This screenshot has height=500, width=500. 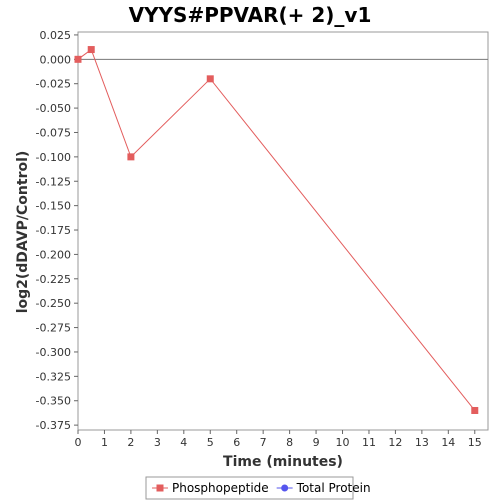 I want to click on x-tick-label: 12, so click(x=395, y=442).